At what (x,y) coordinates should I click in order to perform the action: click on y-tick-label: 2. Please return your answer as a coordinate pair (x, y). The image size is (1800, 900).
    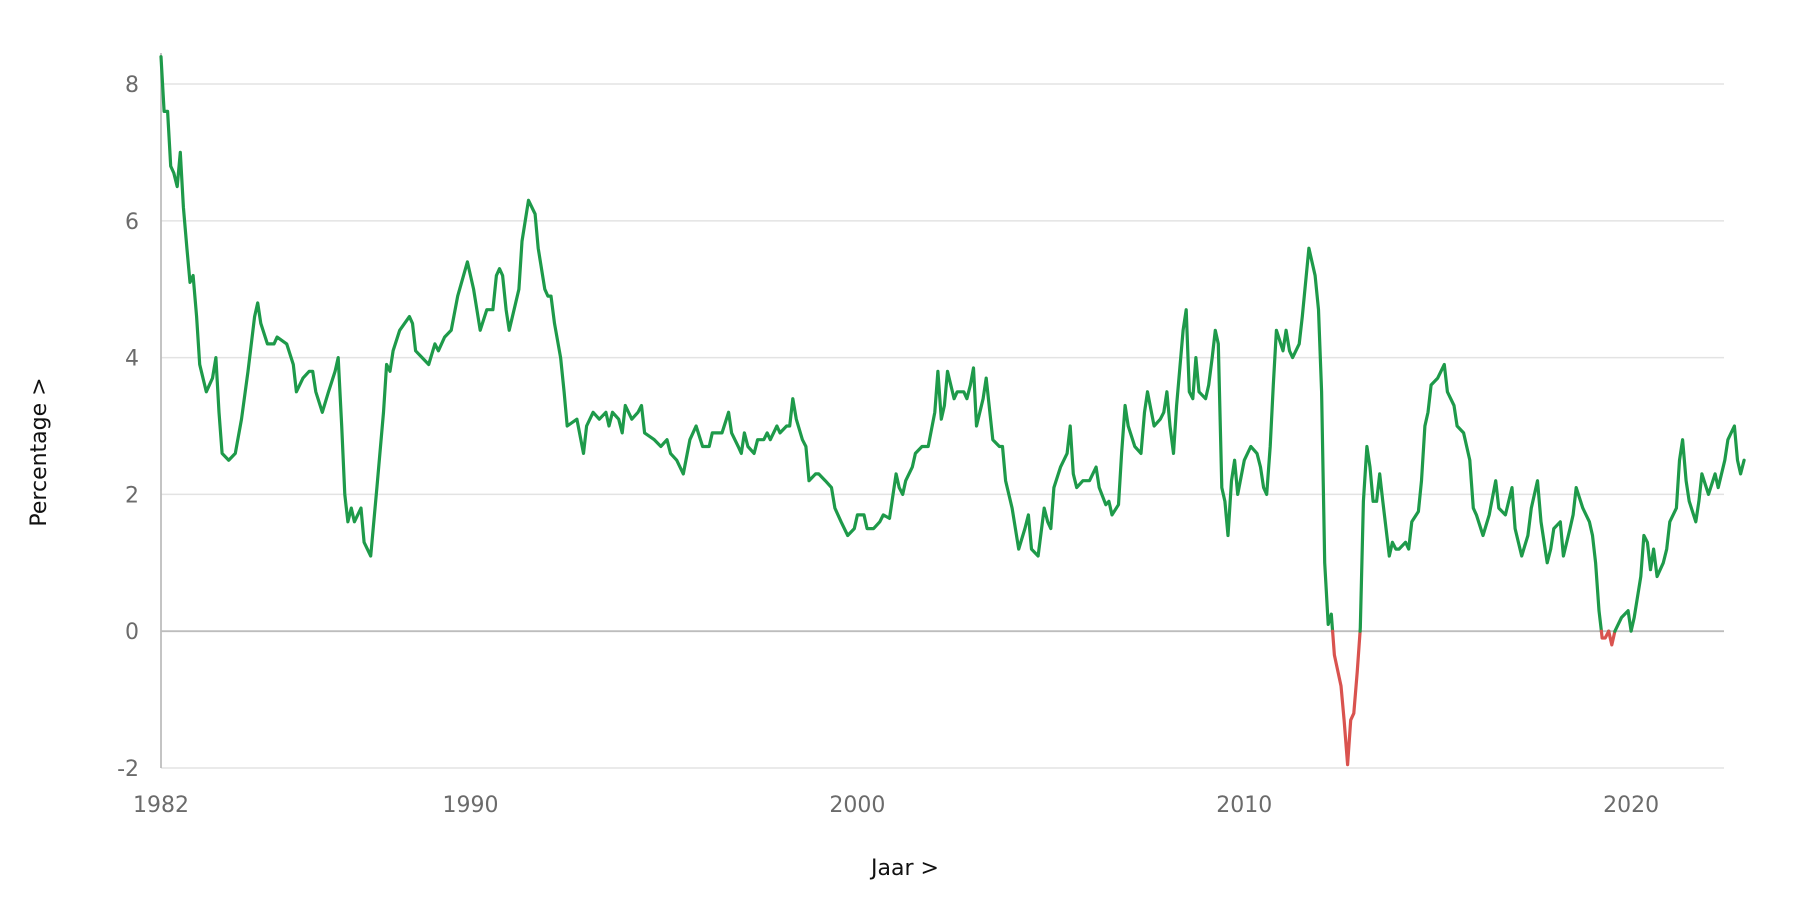
    Looking at the image, I should click on (132, 495).